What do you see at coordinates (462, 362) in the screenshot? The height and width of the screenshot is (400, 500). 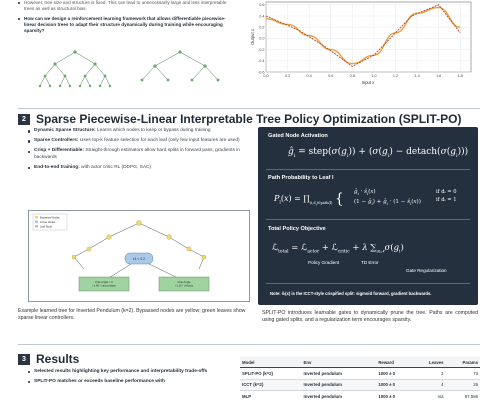 I see `col-params: Params` at bounding box center [462, 362].